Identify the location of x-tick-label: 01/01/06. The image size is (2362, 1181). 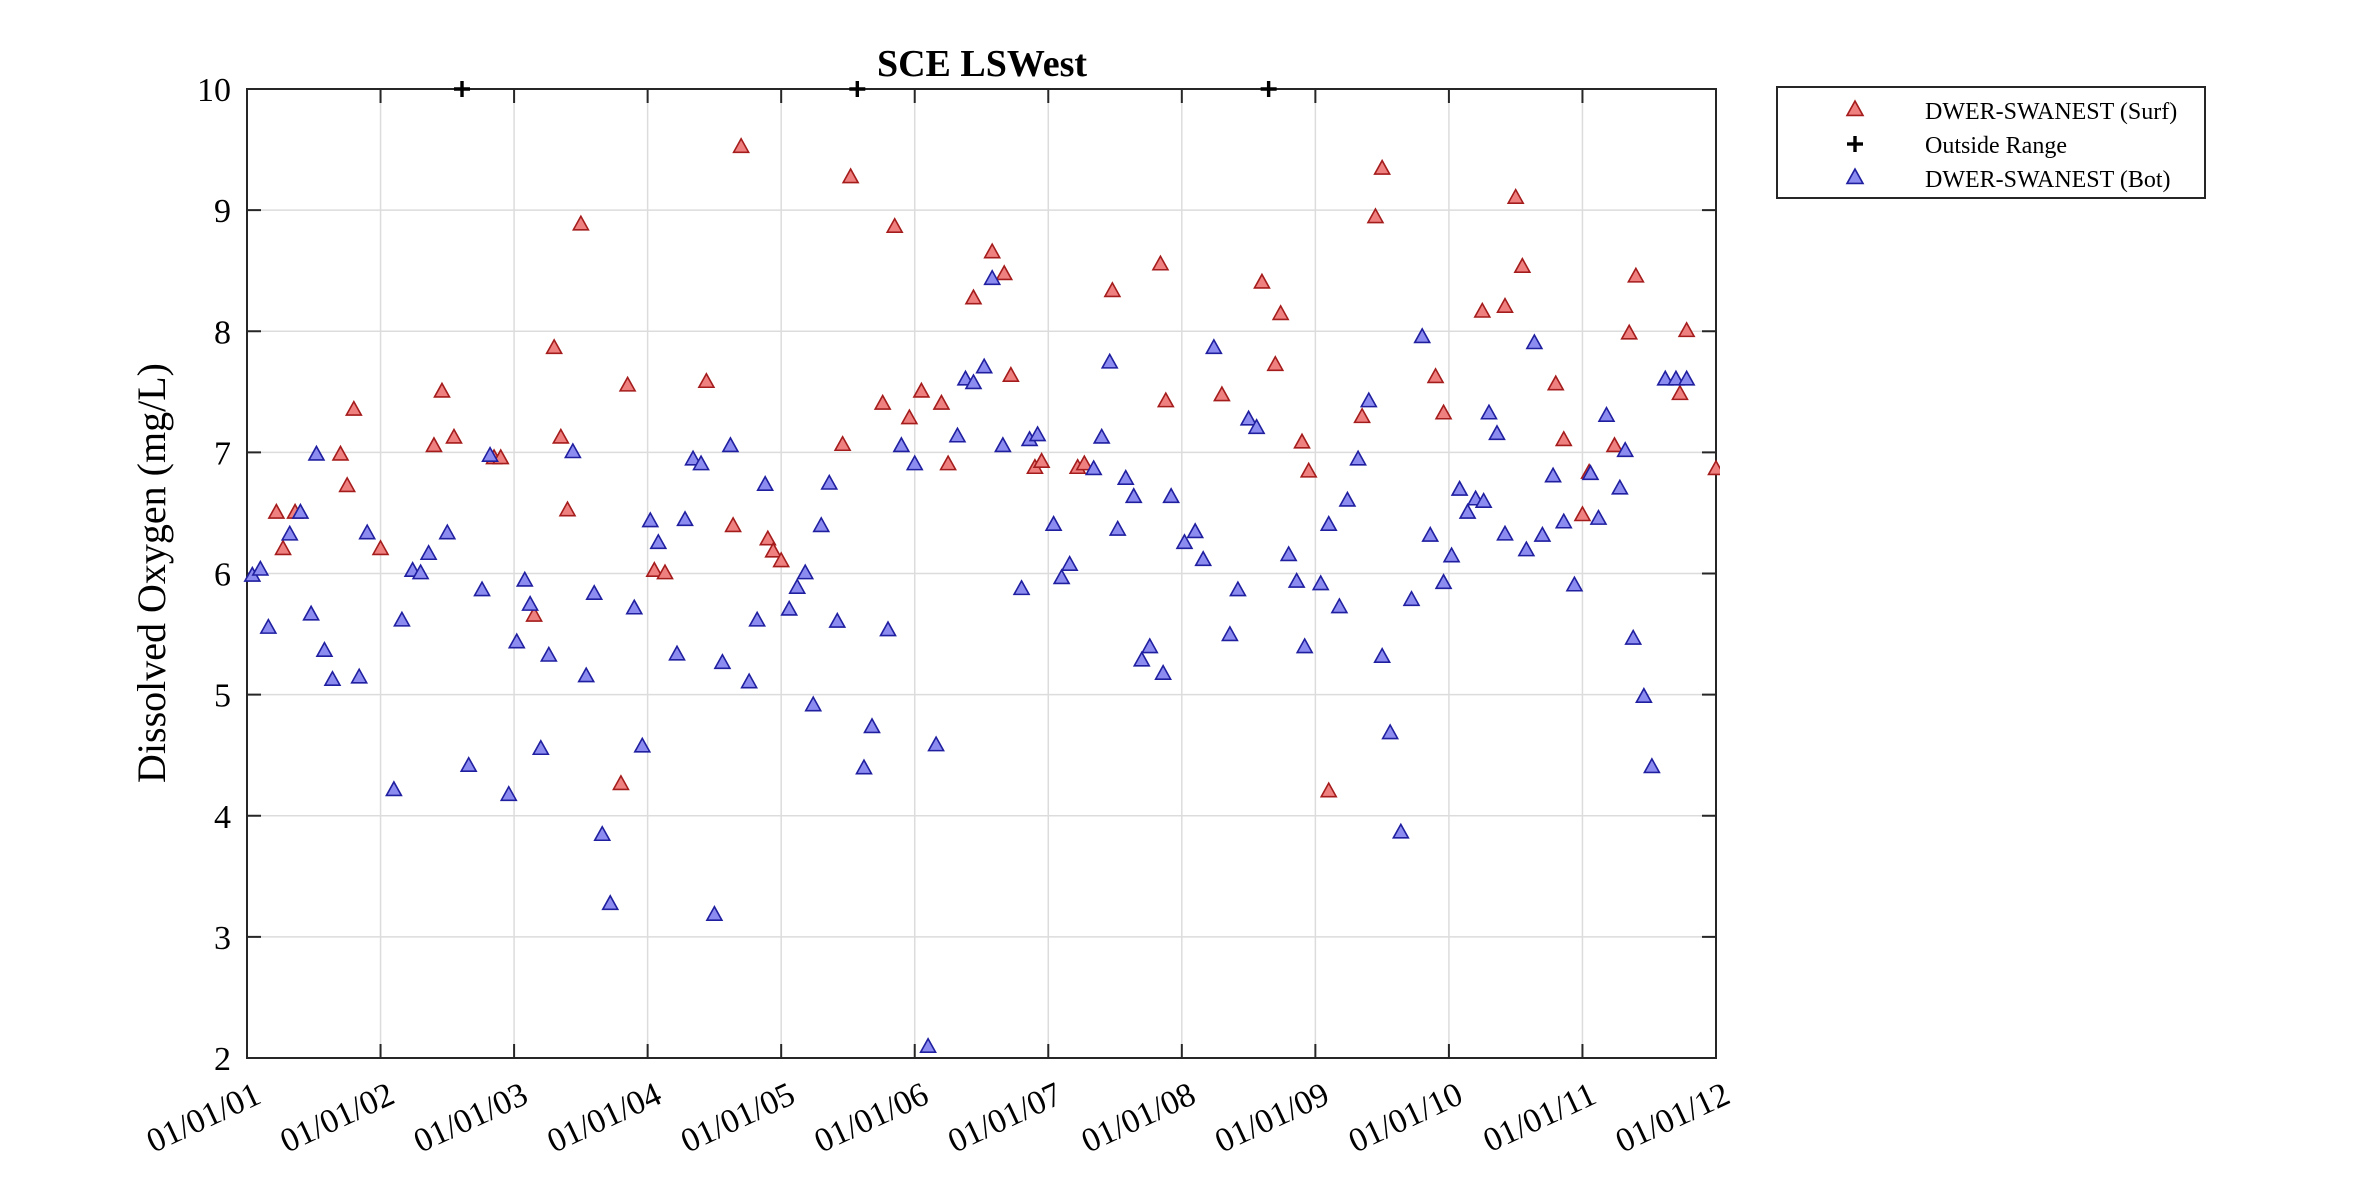
(871, 1118).